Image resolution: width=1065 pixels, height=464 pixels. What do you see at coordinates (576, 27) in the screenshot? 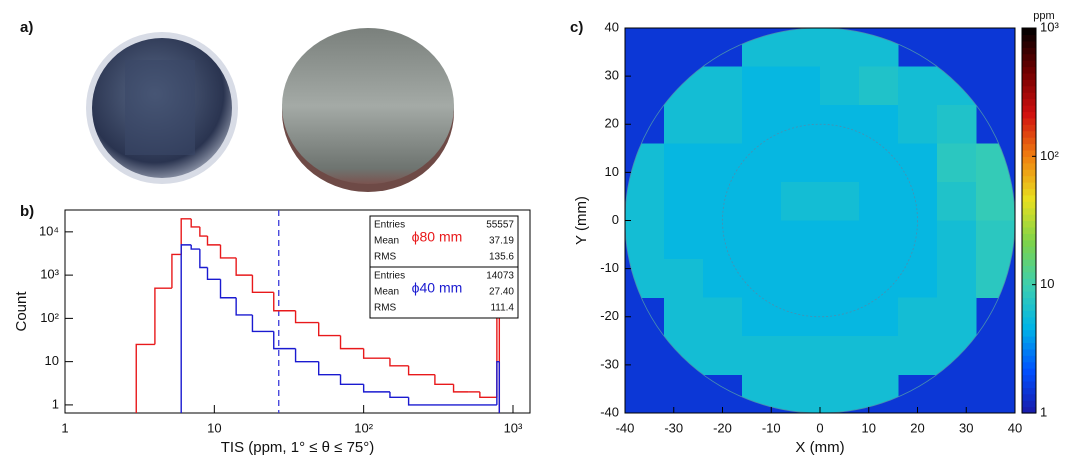
I see `panel-label: c)` at bounding box center [576, 27].